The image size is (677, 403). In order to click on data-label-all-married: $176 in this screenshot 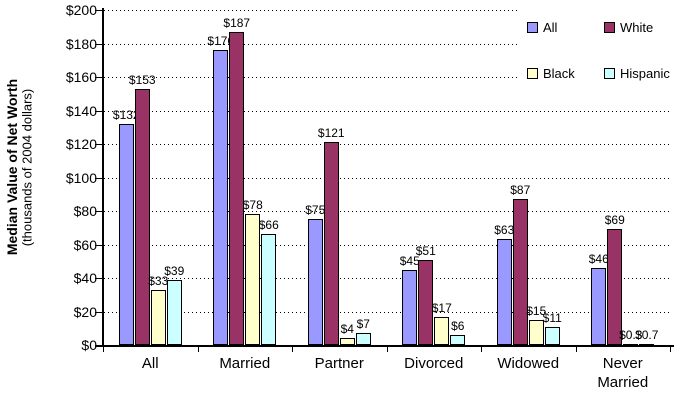, I will do `click(221, 41)`.